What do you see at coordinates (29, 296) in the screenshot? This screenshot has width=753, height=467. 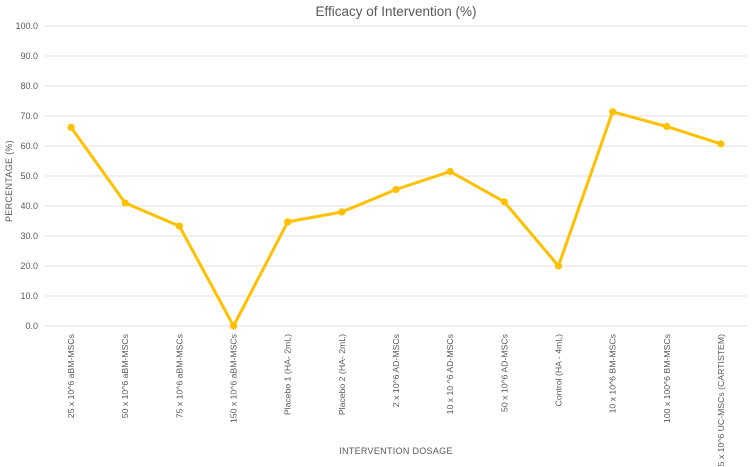 I see `y-tick-label: 10.0` at bounding box center [29, 296].